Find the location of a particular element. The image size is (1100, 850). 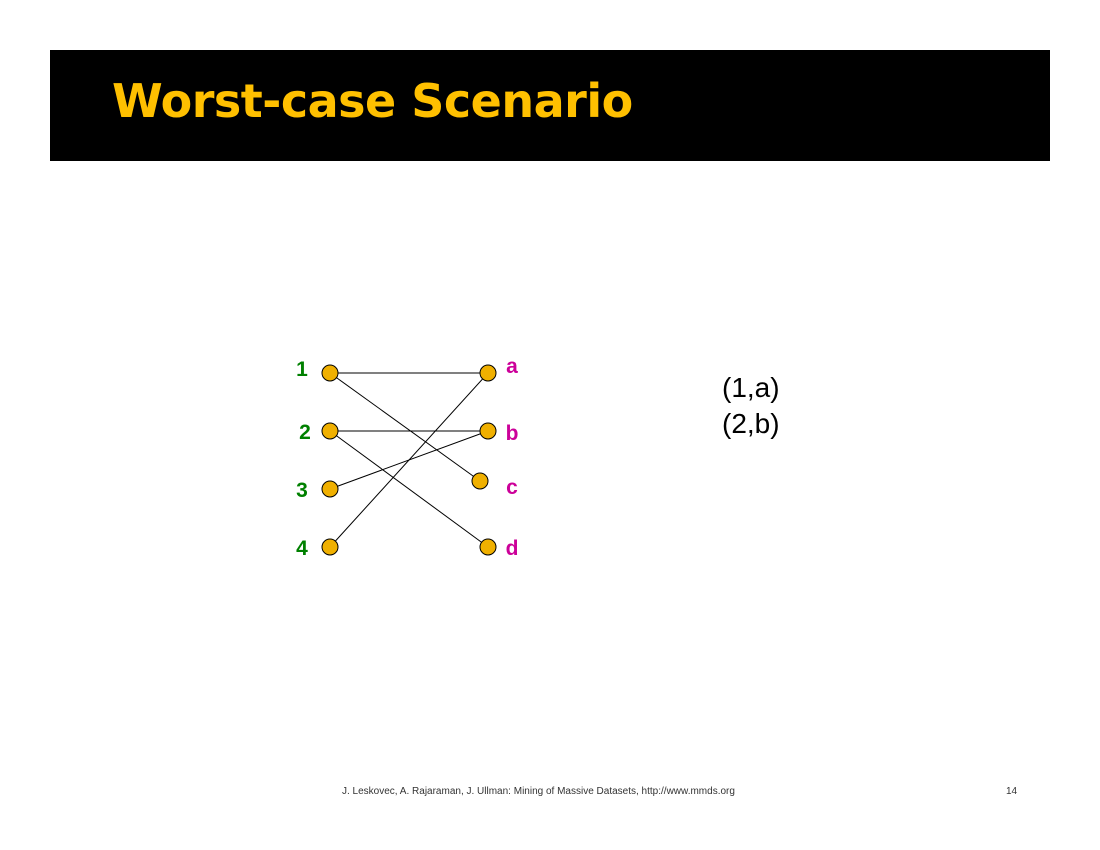

edge-4-a is located at coordinates (409, 460).